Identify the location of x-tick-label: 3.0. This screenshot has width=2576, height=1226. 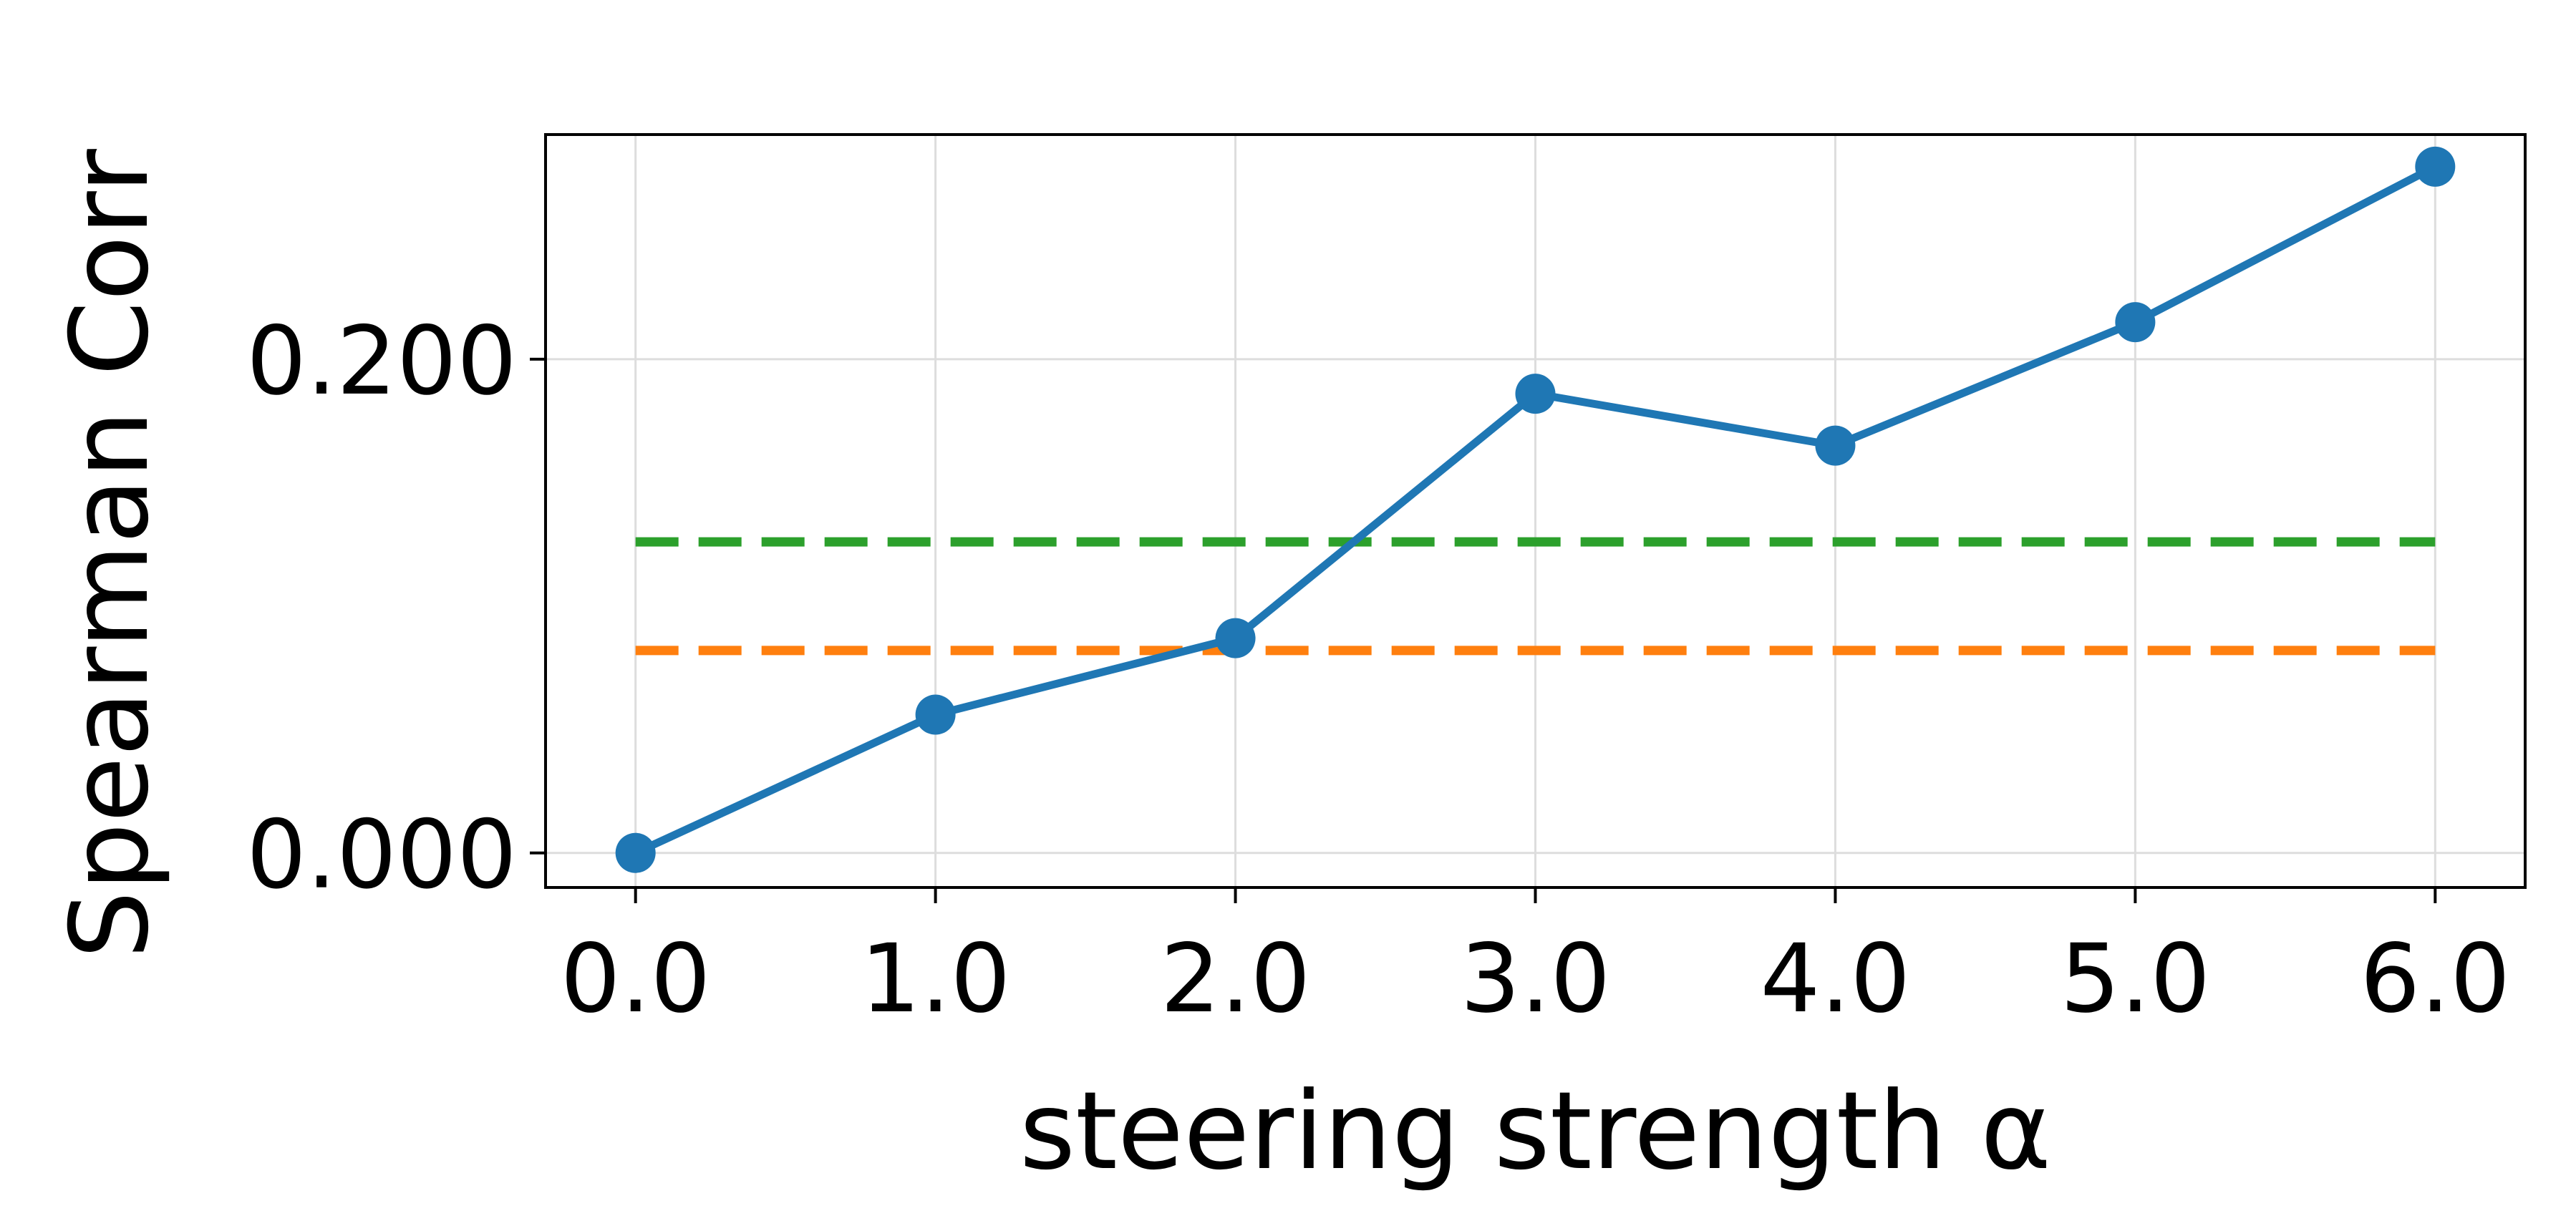
(1536, 979).